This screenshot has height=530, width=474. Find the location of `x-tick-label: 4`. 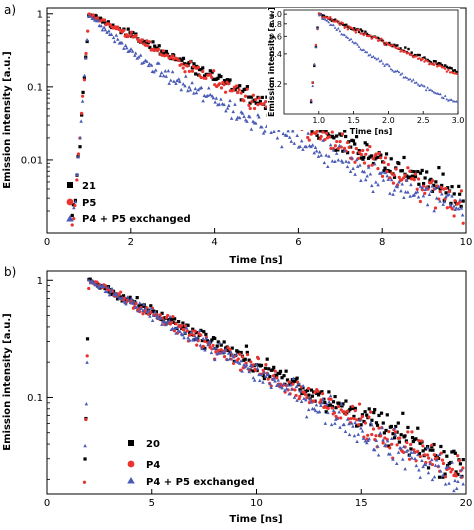

x-tick-label: 4 is located at coordinates (214, 242).